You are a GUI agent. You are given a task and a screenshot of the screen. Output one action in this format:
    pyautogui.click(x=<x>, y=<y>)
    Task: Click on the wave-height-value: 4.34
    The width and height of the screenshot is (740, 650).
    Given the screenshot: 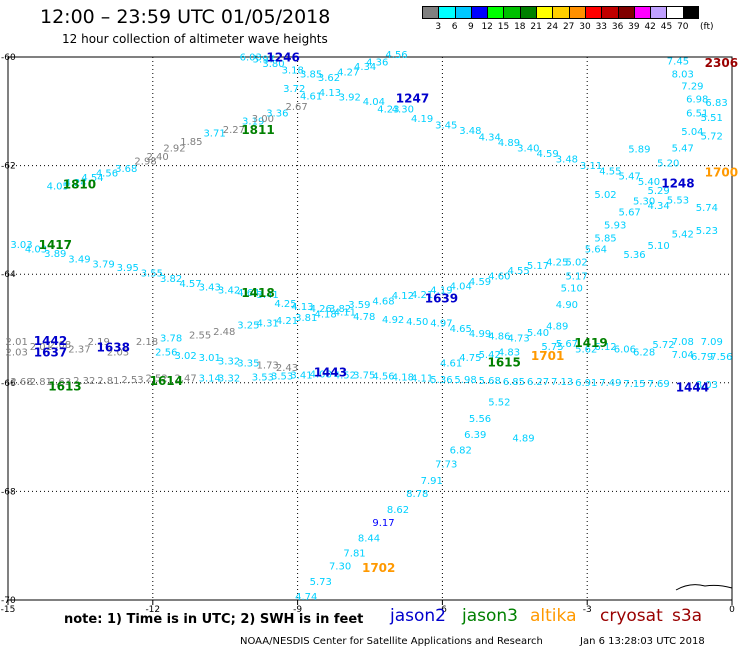 What is the action you would take?
    pyautogui.click(x=659, y=206)
    